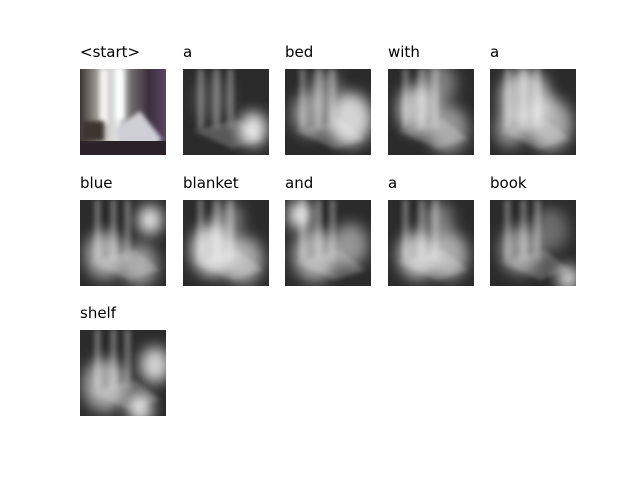 Image resolution: width=640 pixels, height=480 pixels. What do you see at coordinates (211, 183) in the screenshot?
I see `caption-word: blanket` at bounding box center [211, 183].